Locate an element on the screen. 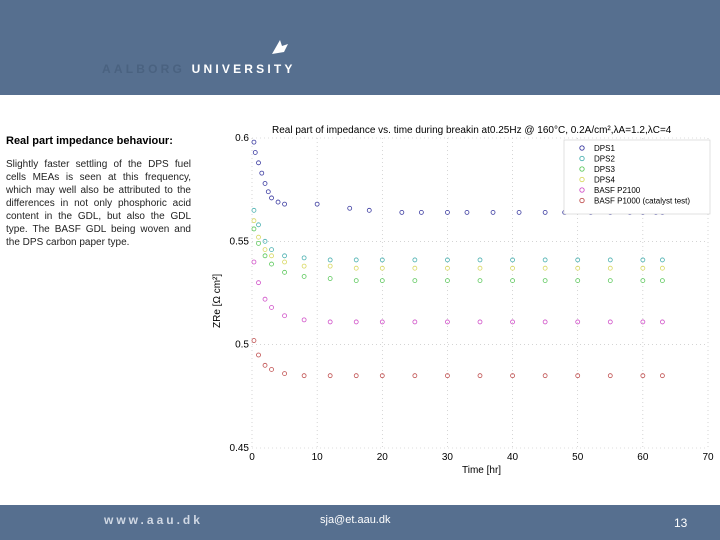  legend-entry: DPS1 is located at coordinates (604, 148).